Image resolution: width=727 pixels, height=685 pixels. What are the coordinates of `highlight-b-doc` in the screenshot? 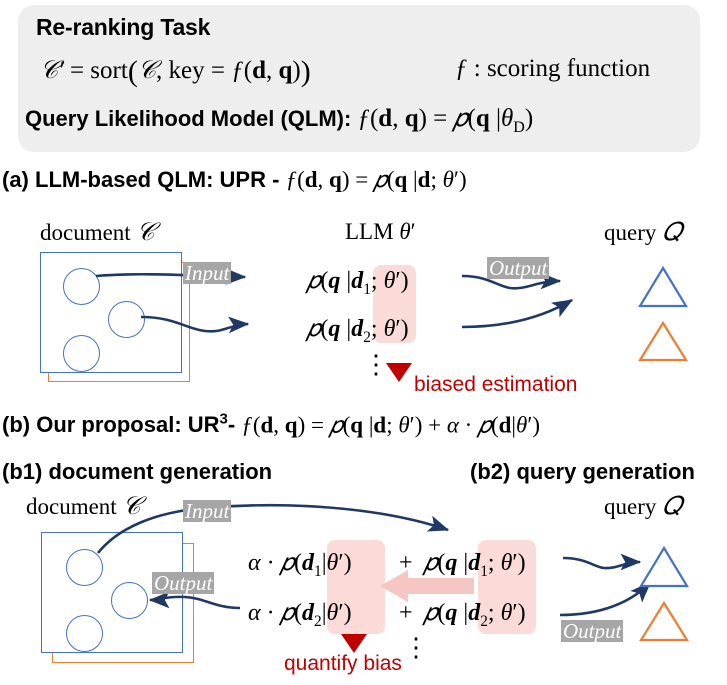 It's located at (356, 587).